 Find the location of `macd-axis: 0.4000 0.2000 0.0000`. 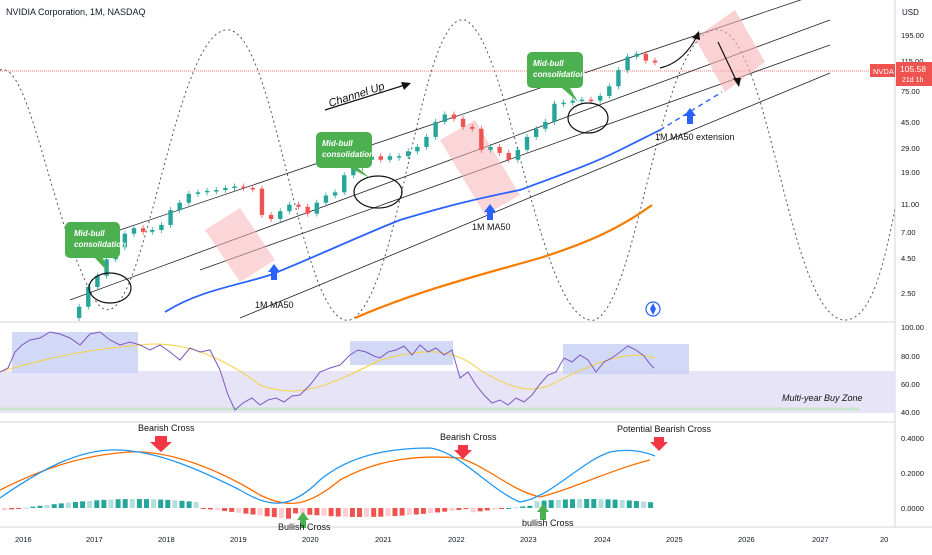

macd-axis: 0.4000 0.2000 0.0000 is located at coordinates (912, 473).